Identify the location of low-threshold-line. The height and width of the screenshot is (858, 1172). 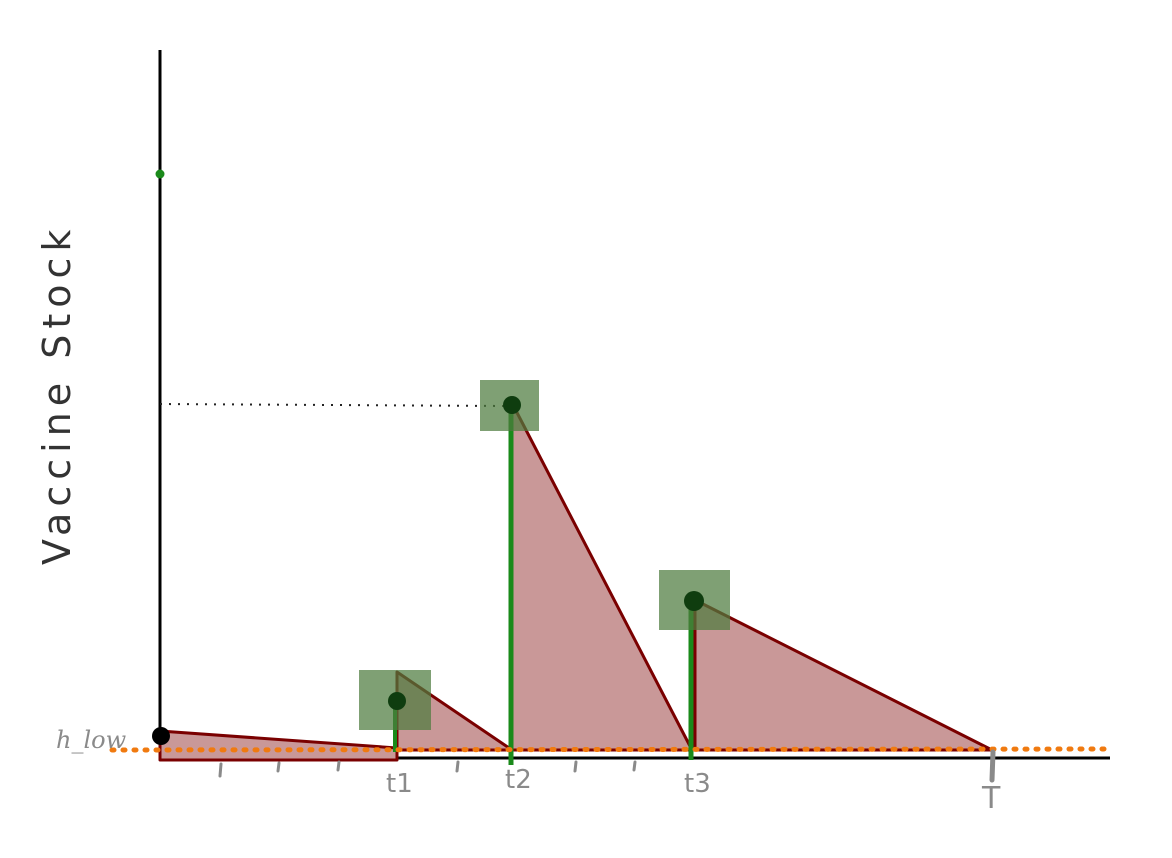
(612, 749).